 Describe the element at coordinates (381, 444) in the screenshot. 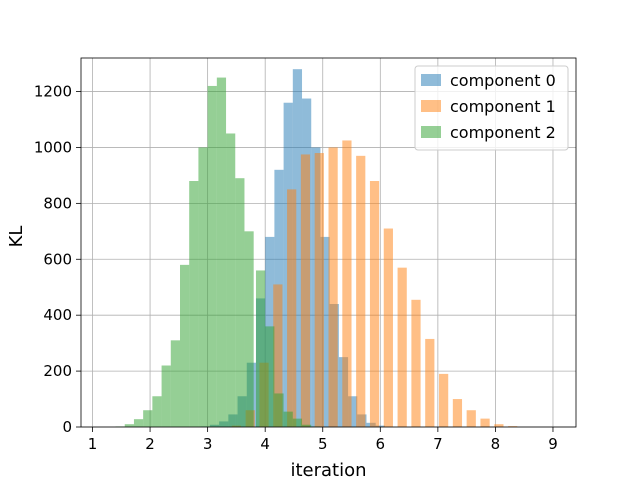

I see `x-tick-label: 6` at that location.